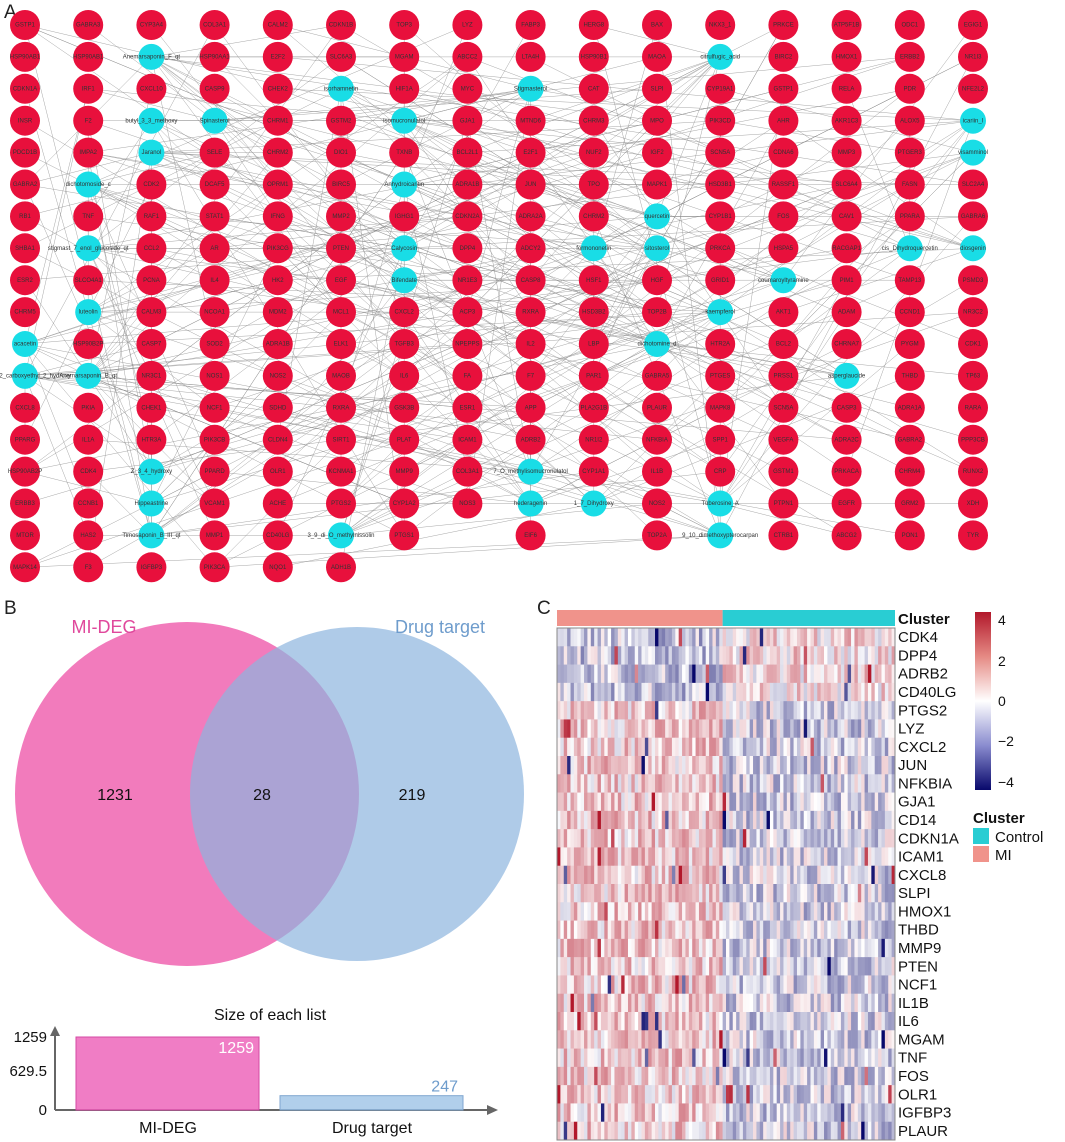 The height and width of the screenshot is (1142, 1065). What do you see at coordinates (467, 184) in the screenshot?
I see `network-node-adra1b: ADRA1B` at bounding box center [467, 184].